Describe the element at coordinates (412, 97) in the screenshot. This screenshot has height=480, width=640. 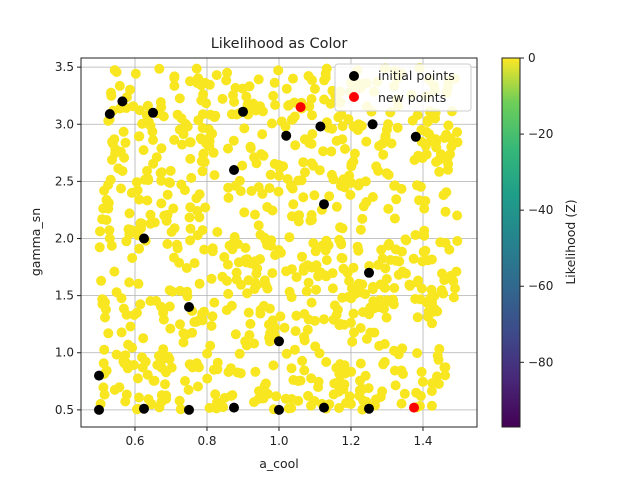
I see `legend-label-new: new points` at that location.